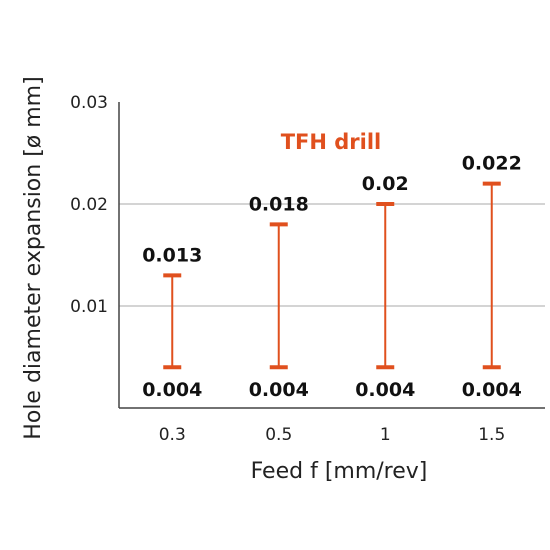 The width and height of the screenshot is (550, 550). I want to click on x-tick-label: 0.5, so click(278, 435).